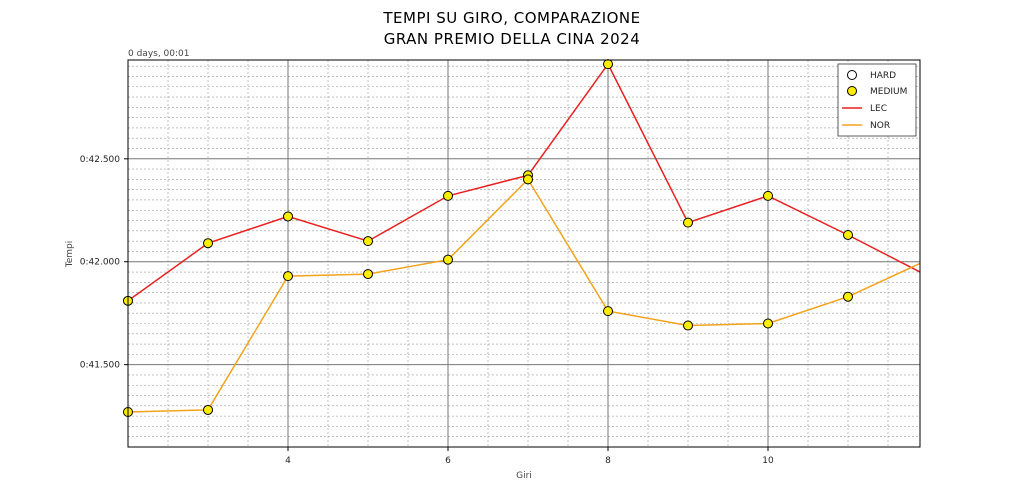 The height and width of the screenshot is (503, 1024). I want to click on legend: HARD MEDIUM LEC NOR, so click(877, 100).